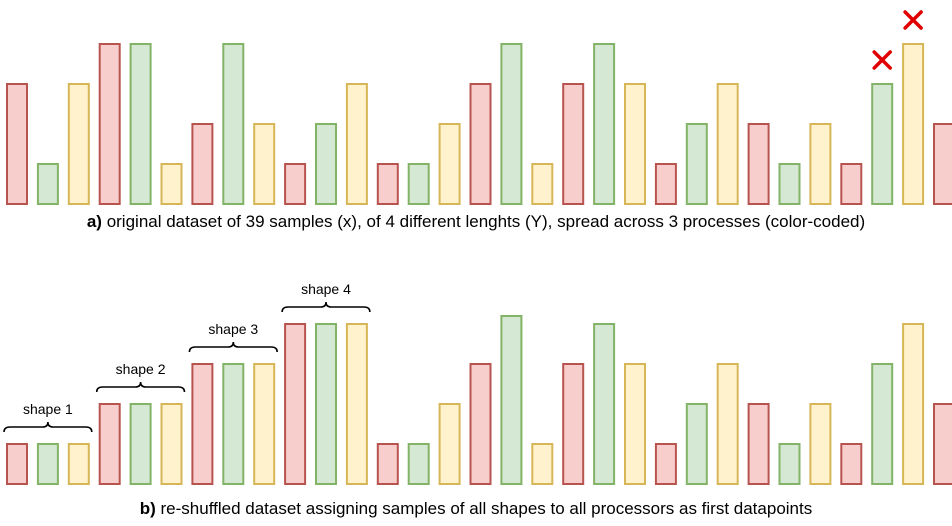 This screenshot has height=526, width=952. Describe the element at coordinates (141, 369) in the screenshot. I see `shape-label-2: shape 2` at that location.